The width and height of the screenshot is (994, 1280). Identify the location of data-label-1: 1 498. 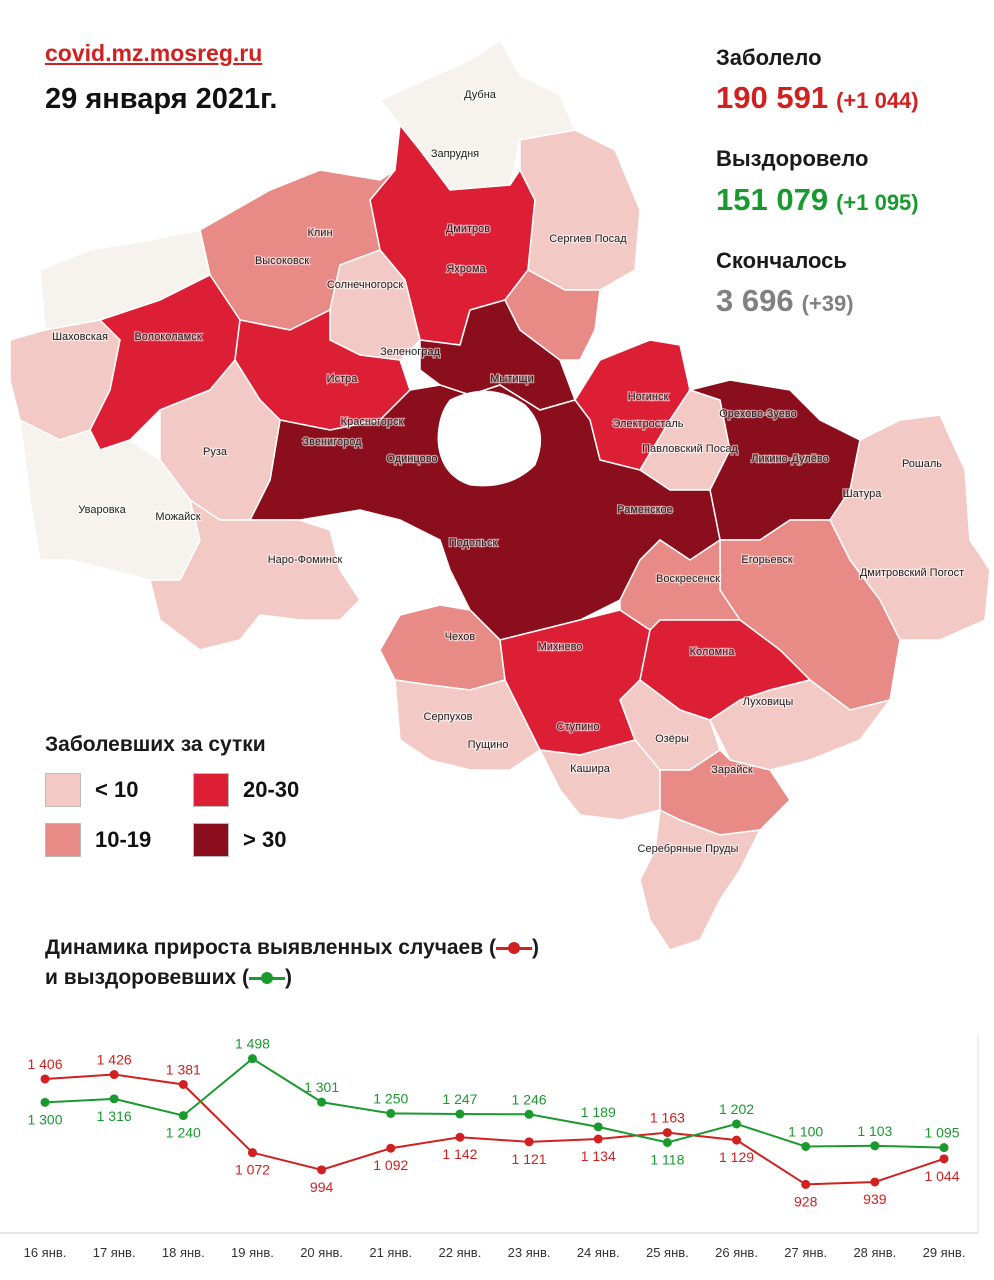
(252, 1044).